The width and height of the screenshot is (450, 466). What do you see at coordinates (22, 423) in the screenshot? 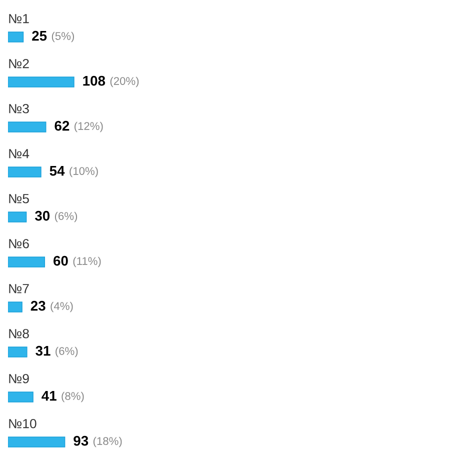
I see `y-tick-label: №10` at bounding box center [22, 423].